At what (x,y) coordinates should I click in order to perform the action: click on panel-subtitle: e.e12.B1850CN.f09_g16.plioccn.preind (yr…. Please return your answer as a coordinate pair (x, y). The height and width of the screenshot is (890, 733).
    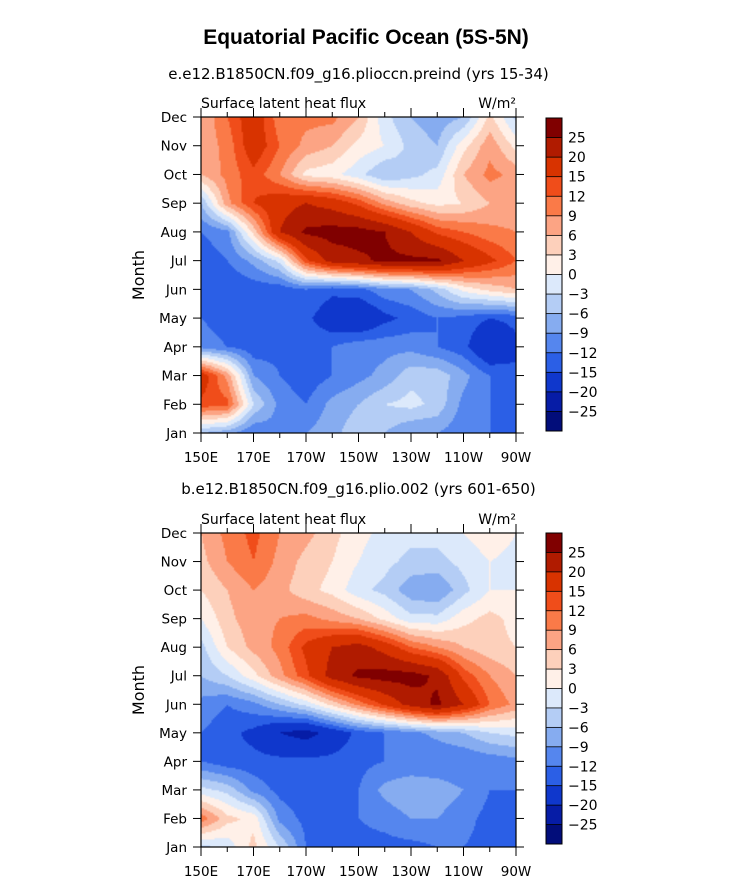
    Looking at the image, I should click on (358, 74).